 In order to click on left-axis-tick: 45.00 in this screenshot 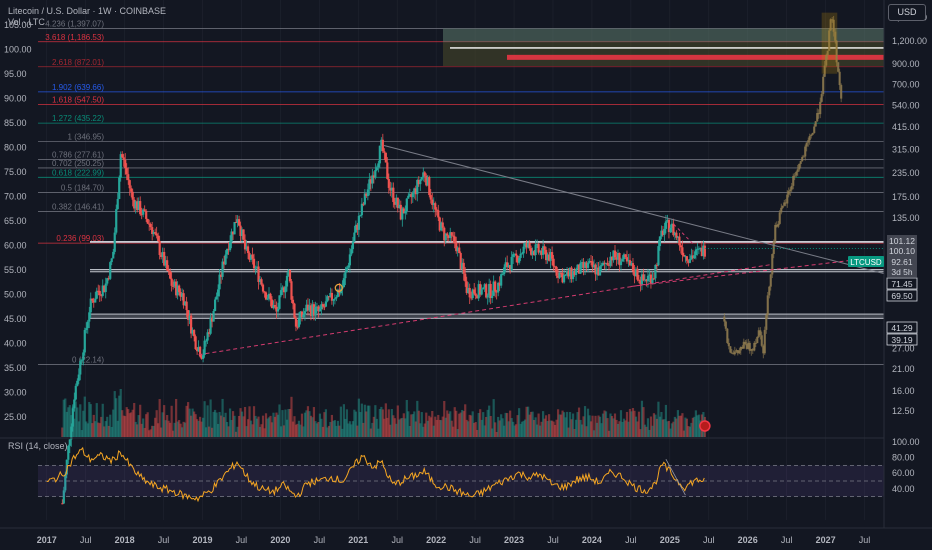, I will do `click(15, 319)`.